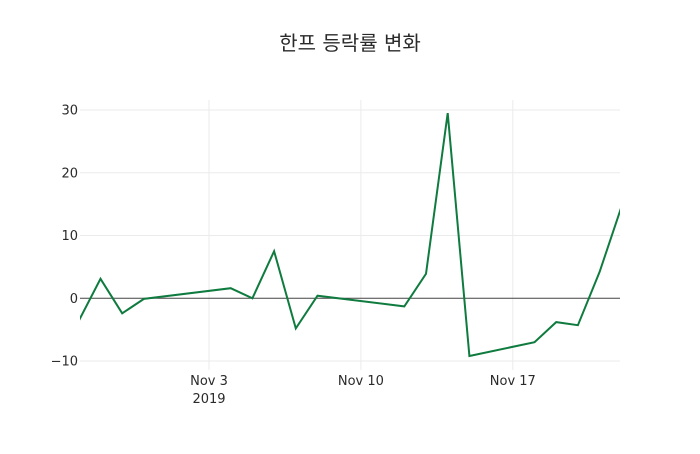 The image size is (700, 454). Describe the element at coordinates (74, 299) in the screenshot. I see `y-tick-label: 0` at that location.